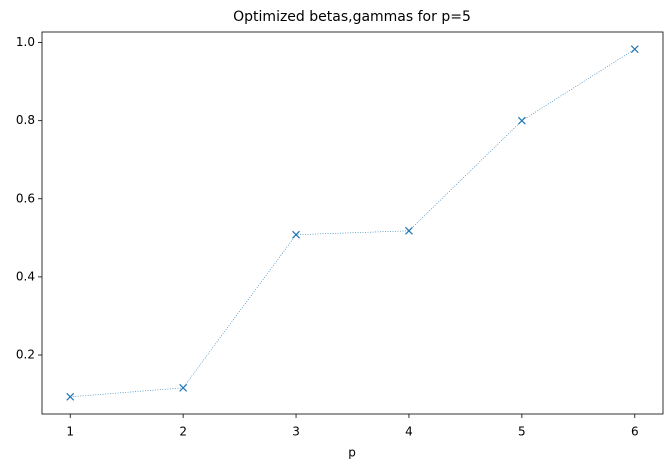 The image size is (671, 470). What do you see at coordinates (352, 453) in the screenshot?
I see `x-axis-label: p` at bounding box center [352, 453].